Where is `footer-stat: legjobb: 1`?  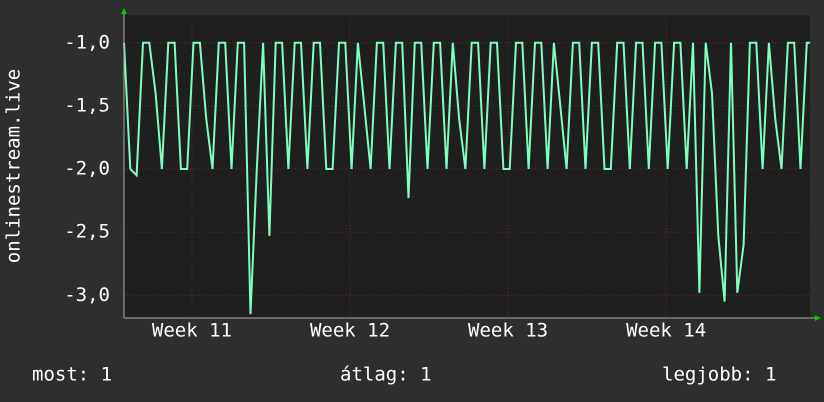
footer-stat: legjobb: 1 is located at coordinates (719, 375).